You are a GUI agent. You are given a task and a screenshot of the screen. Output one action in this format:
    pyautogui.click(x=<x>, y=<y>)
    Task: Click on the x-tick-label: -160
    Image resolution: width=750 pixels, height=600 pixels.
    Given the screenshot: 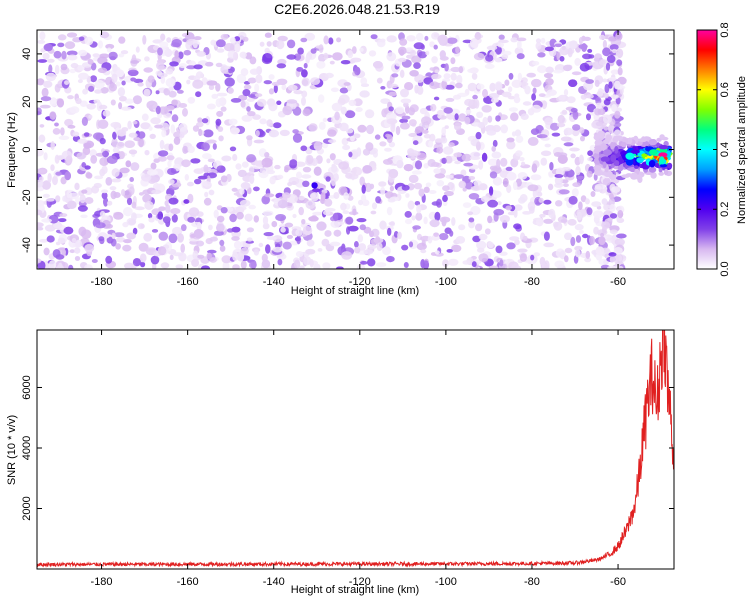 What is the action you would take?
    pyautogui.click(x=188, y=582)
    